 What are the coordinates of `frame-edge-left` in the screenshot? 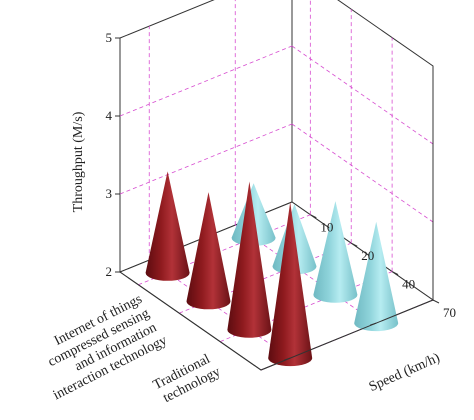 It's located at (190, 321).